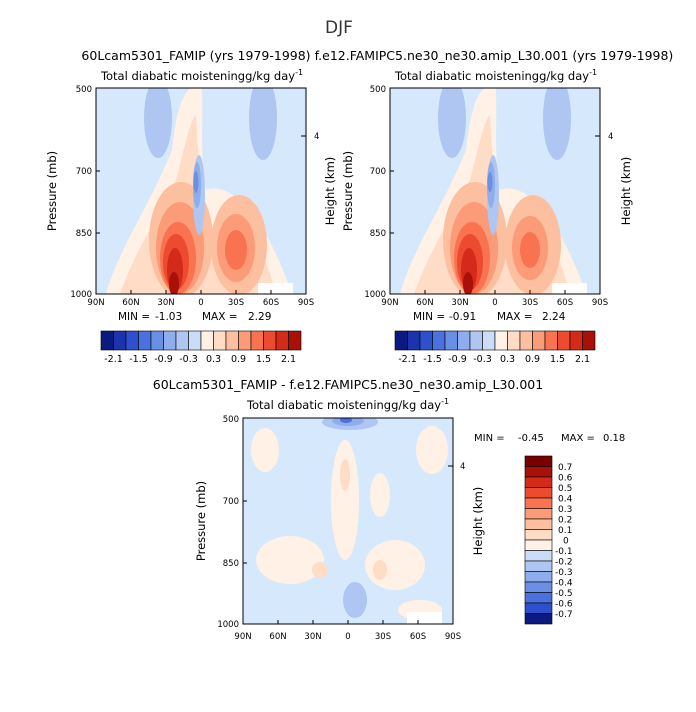  What do you see at coordinates (507, 359) in the screenshot?
I see `panel-b-cb-label-5: 0.3` at bounding box center [507, 359].